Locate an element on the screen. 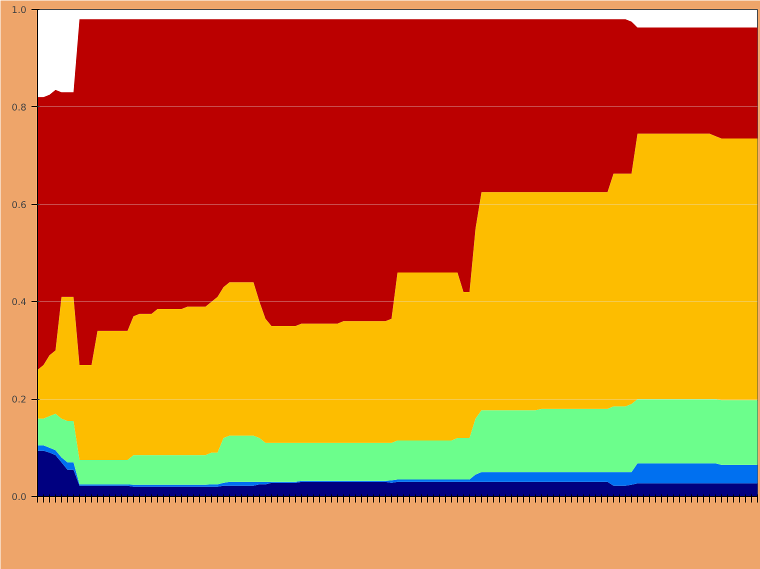  y-tick-label: 0.4 is located at coordinates (19, 302).